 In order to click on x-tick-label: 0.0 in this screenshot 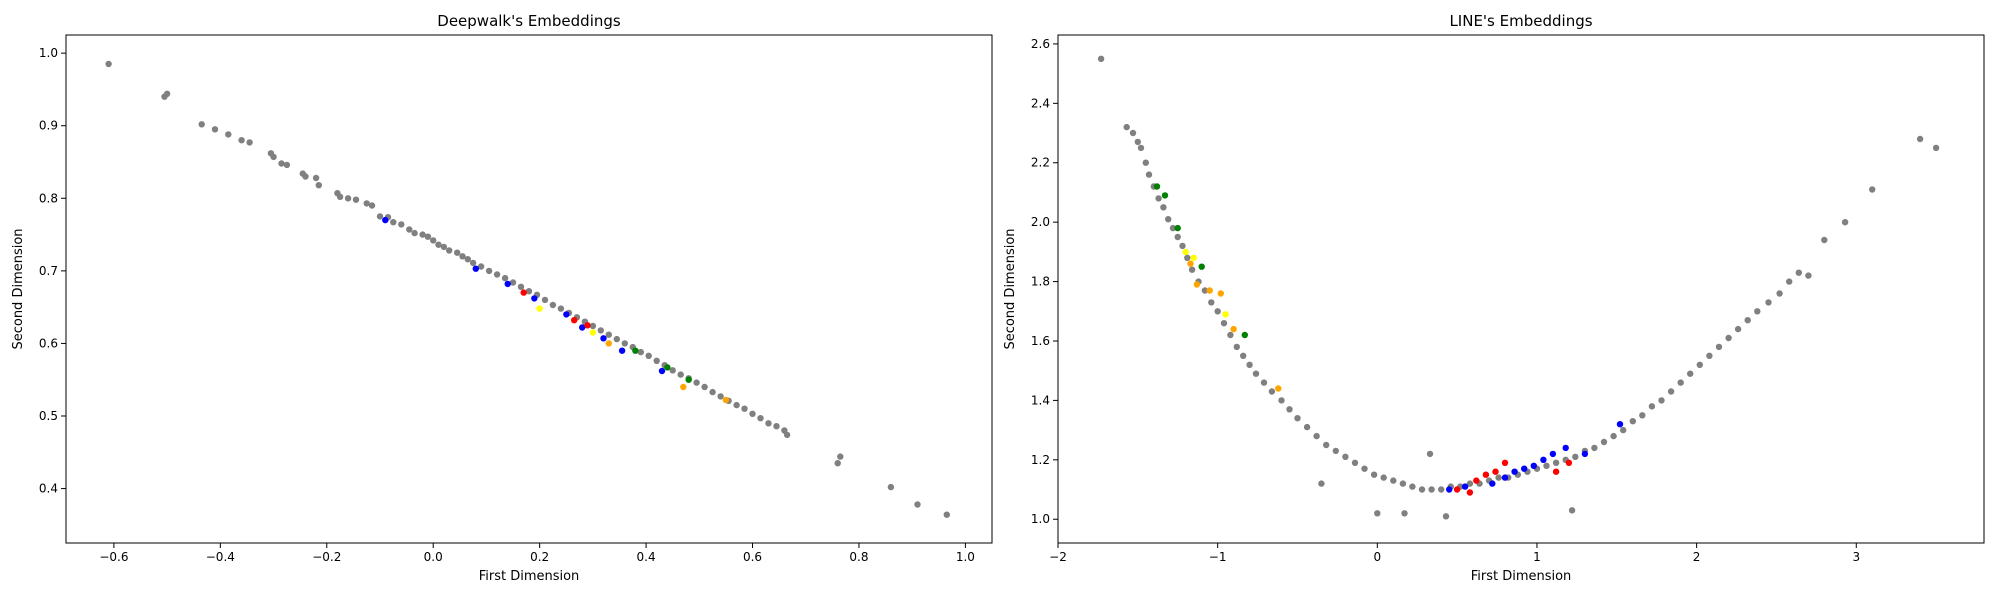, I will do `click(433, 557)`.